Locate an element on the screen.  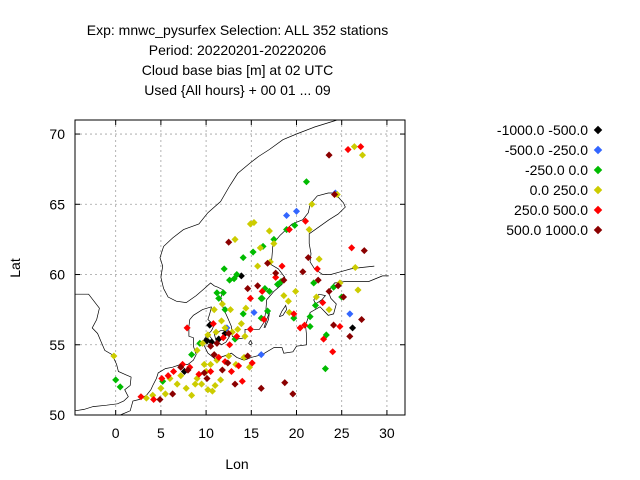
title-line-3: Cloud base bias [m] at 02 UTC is located at coordinates (237, 70).